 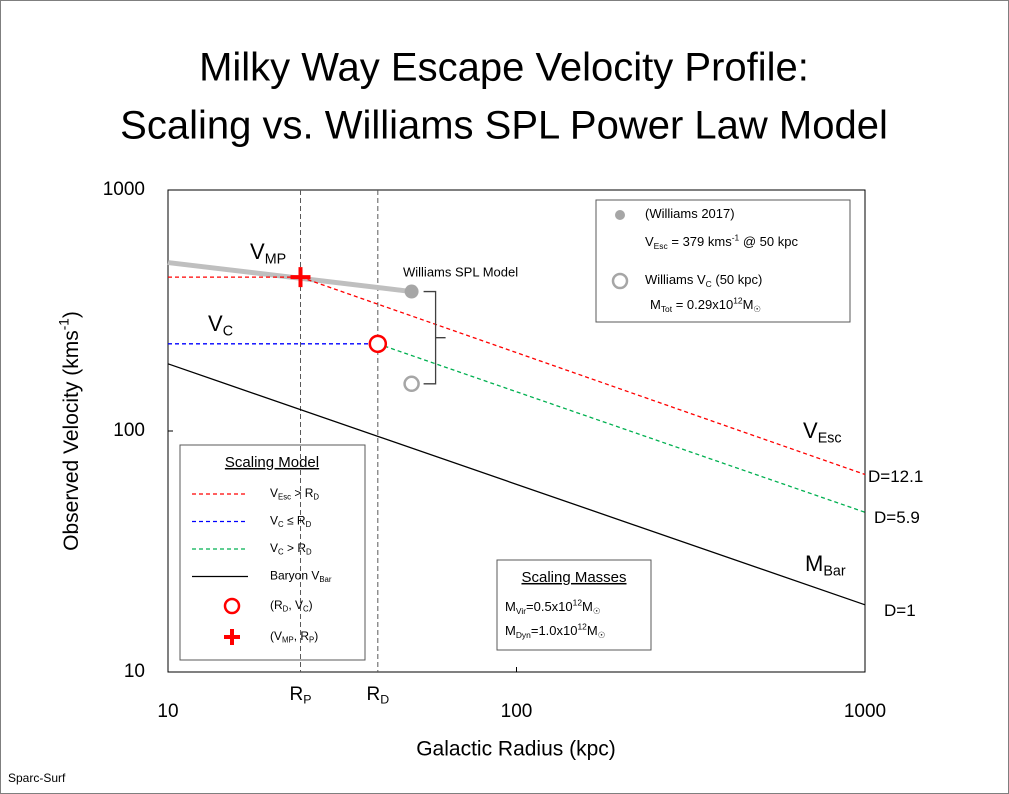 What do you see at coordinates (521, 611) in the screenshot?
I see `text-part: Vir` at bounding box center [521, 611].